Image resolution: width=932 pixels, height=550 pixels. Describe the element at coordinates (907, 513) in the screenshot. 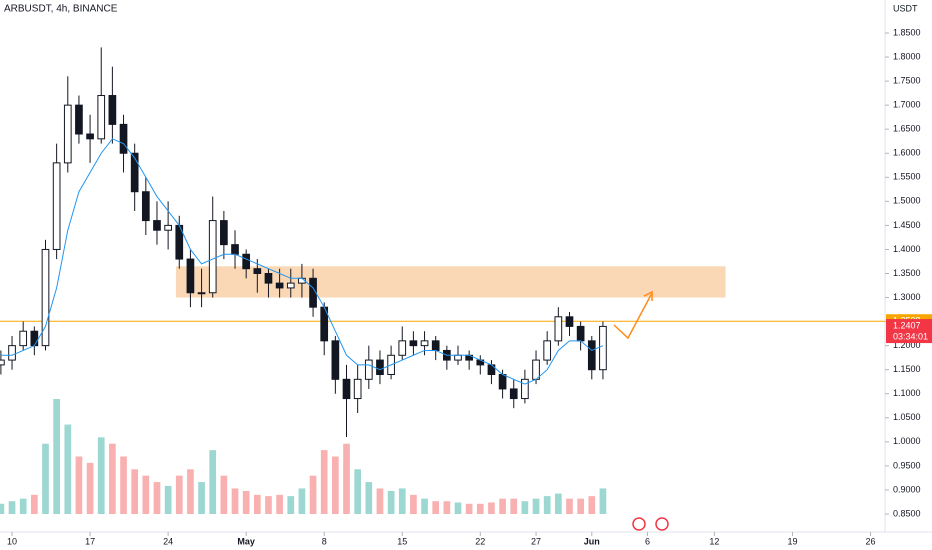

I see `y-tick-label: 0.8500` at that location.